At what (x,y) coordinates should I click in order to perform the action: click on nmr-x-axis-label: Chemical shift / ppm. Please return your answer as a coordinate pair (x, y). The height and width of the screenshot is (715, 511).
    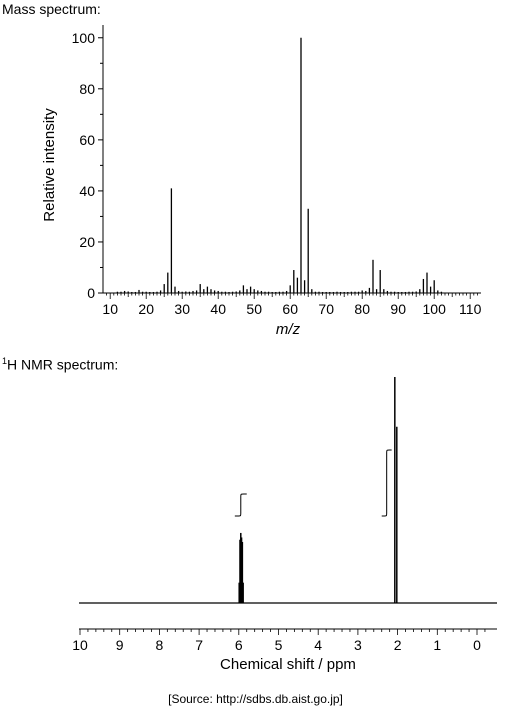
    Looking at the image, I should click on (288, 664).